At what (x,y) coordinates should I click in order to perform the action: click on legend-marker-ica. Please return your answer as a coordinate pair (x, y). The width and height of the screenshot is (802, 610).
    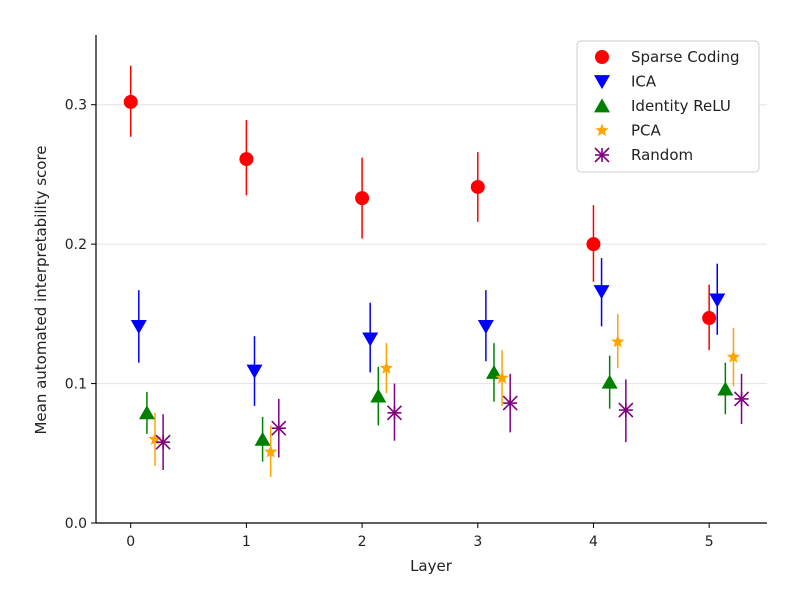
    Looking at the image, I should click on (602, 82).